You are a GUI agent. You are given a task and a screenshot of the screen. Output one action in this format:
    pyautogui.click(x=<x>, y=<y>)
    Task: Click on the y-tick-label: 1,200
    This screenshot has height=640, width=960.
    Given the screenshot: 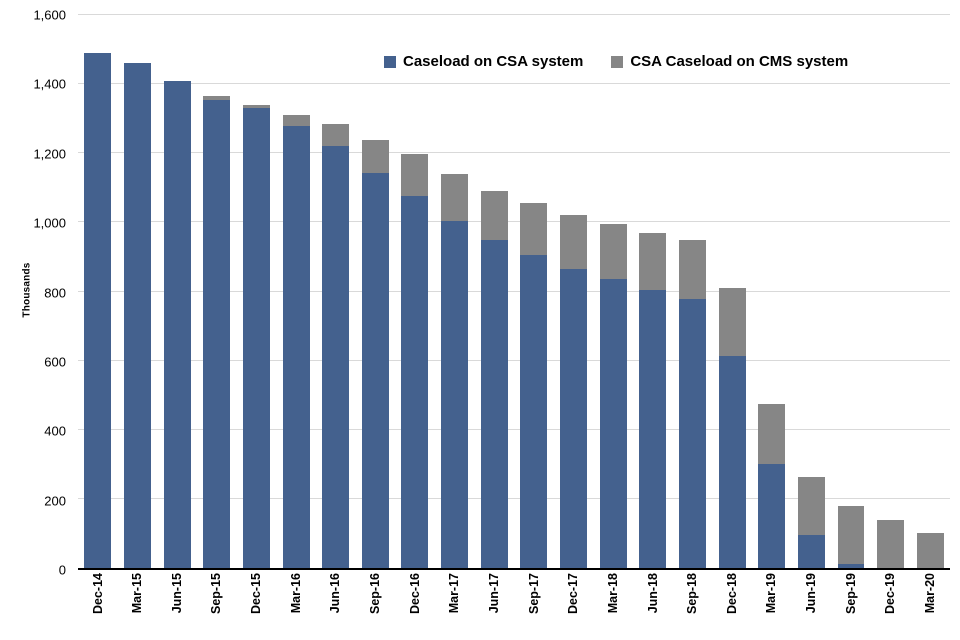 What is the action you would take?
    pyautogui.click(x=49, y=154)
    